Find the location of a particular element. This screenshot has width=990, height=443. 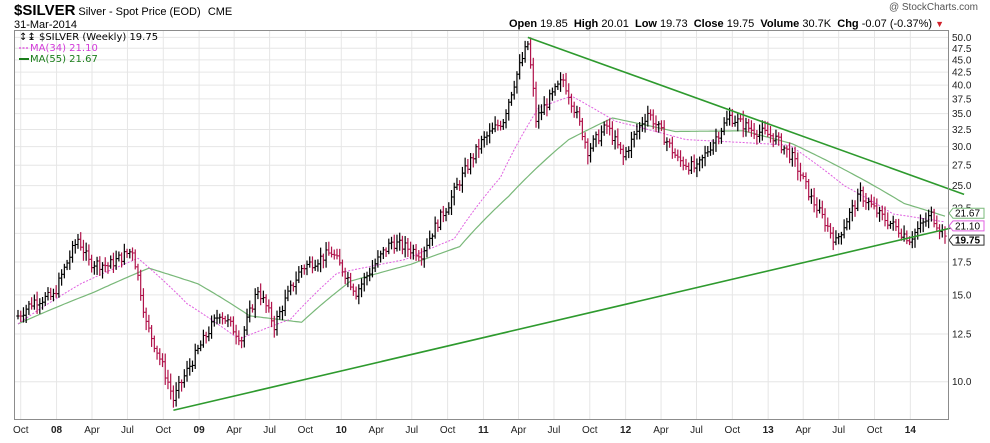

y-tick-label: 10.0 is located at coordinates (962, 382).